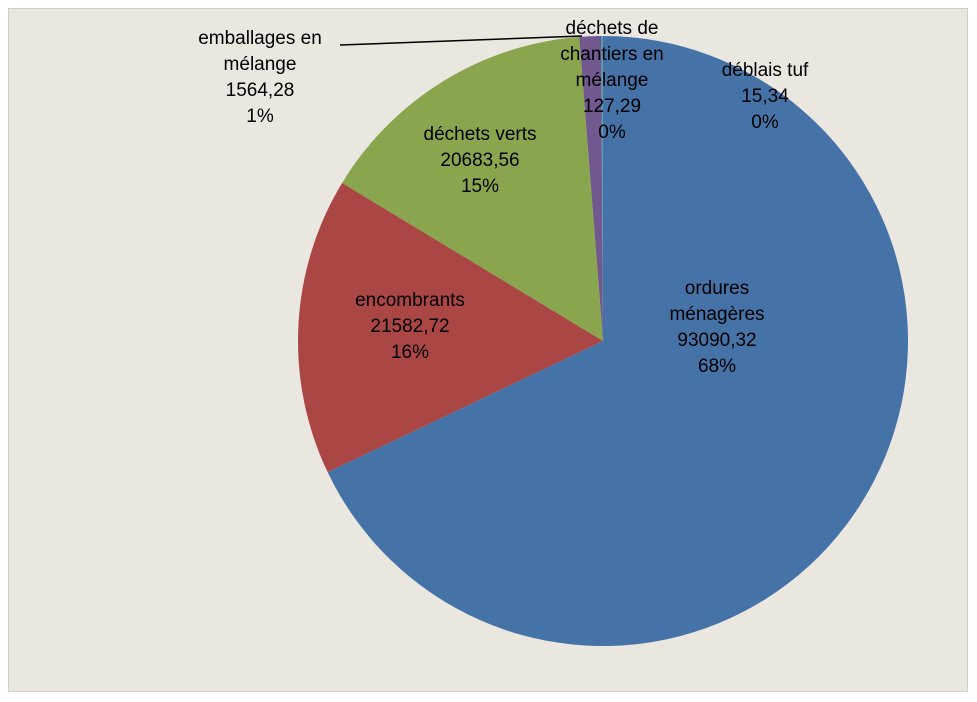  What do you see at coordinates (260, 116) in the screenshot?
I see `label-percent: 1%` at bounding box center [260, 116].